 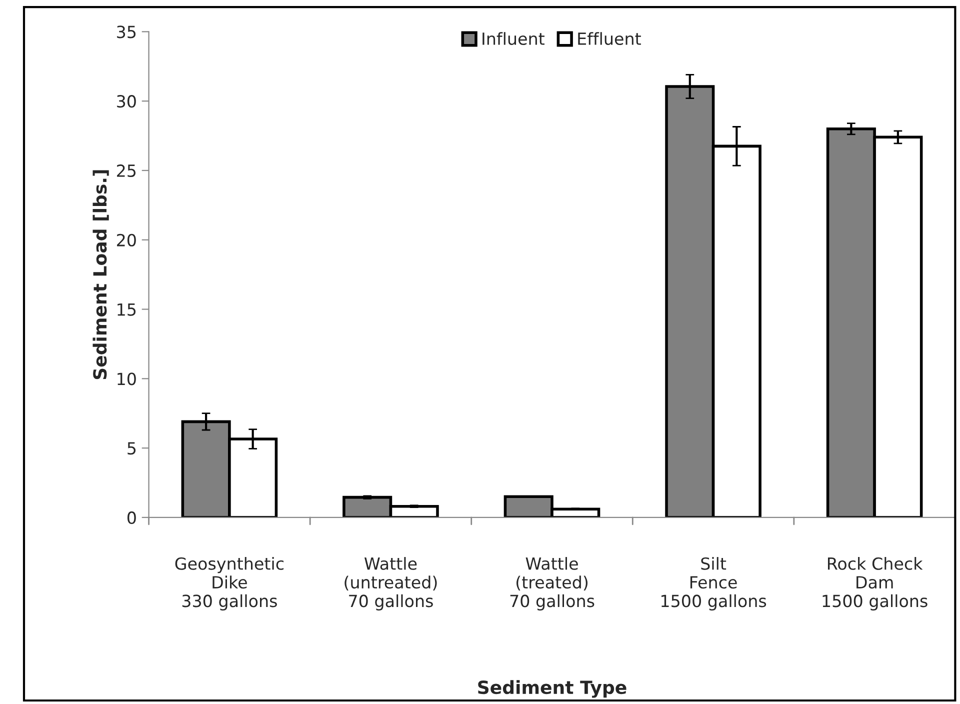 What do you see at coordinates (127, 309) in the screenshot?
I see `y-tick-label: 15` at bounding box center [127, 309].